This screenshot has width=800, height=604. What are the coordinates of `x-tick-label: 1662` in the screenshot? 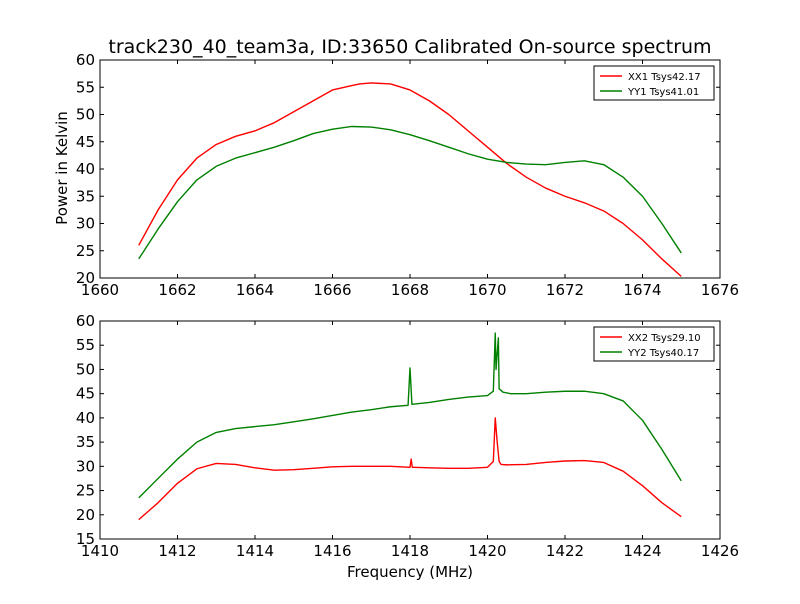 It's located at (177, 290).